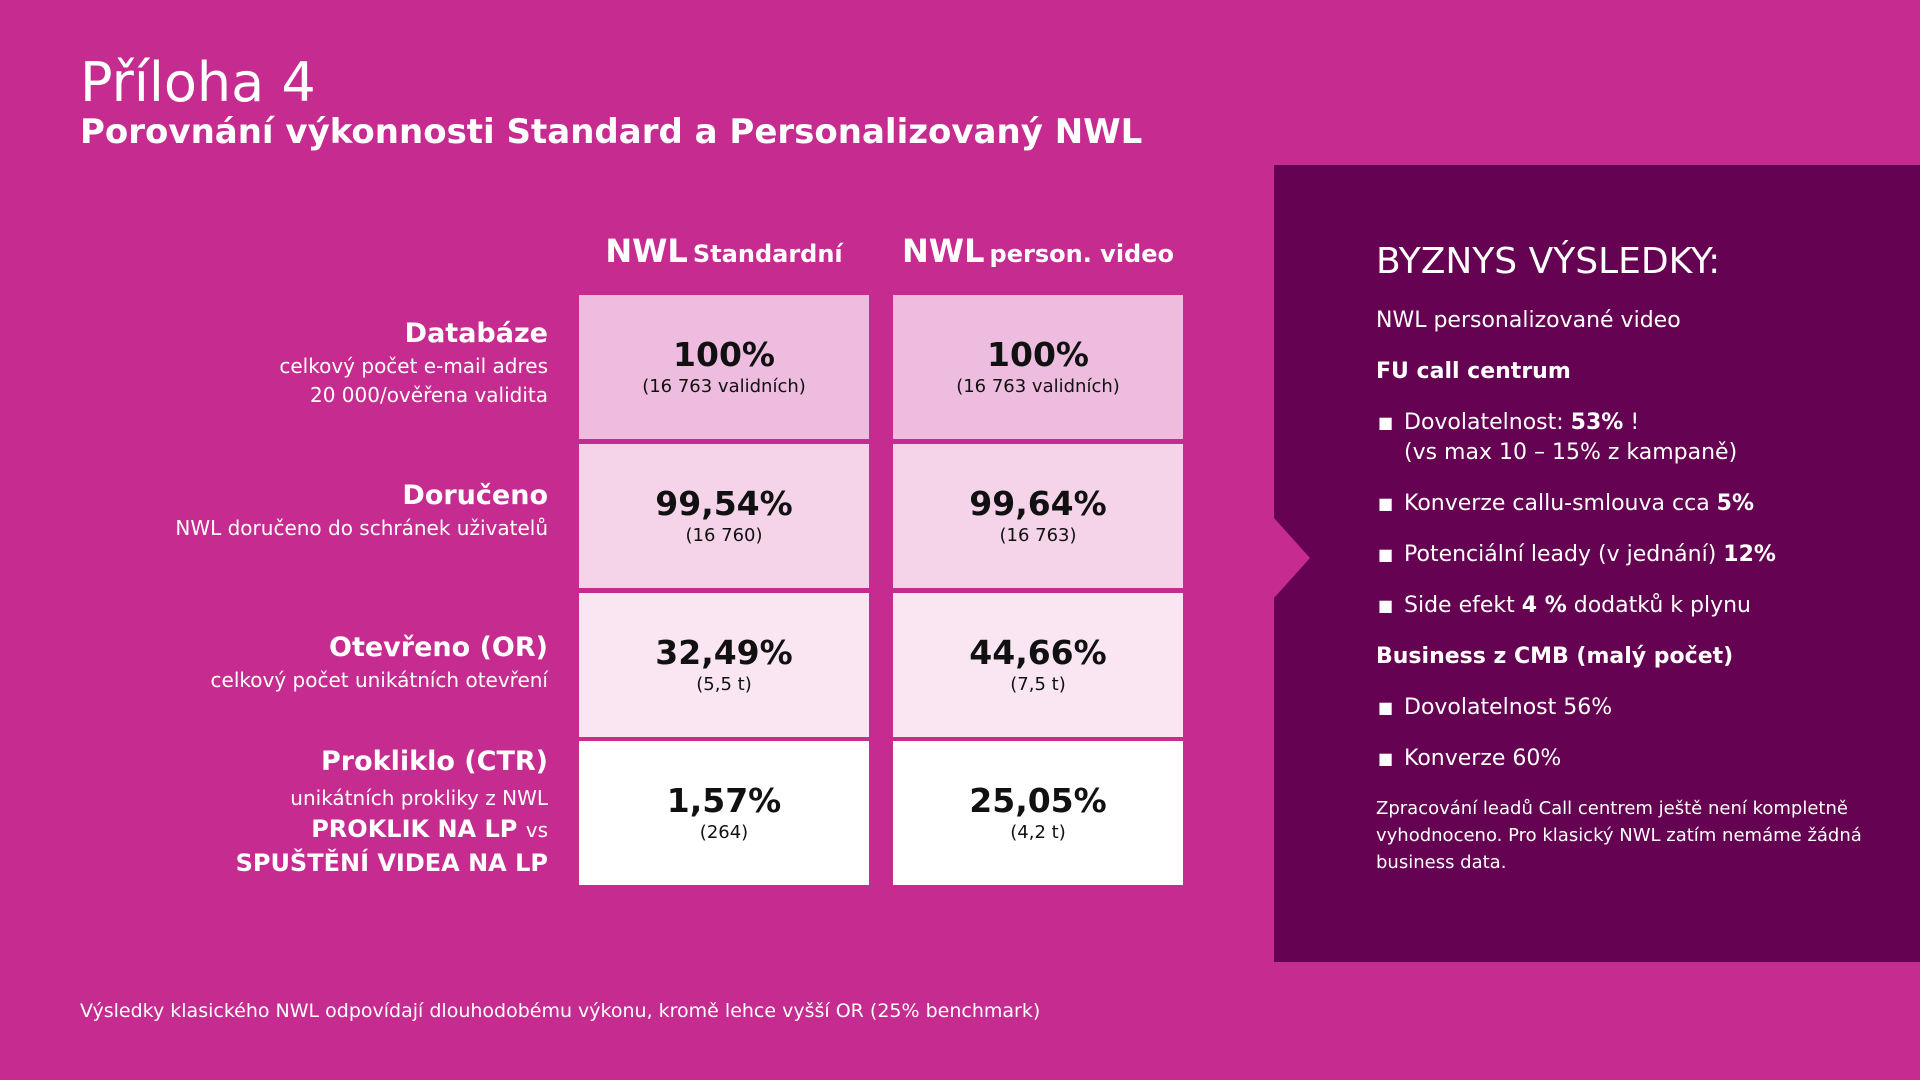 The height and width of the screenshot is (1080, 1920). I want to click on item-suffix: dodatků k plynu, so click(1658, 605).